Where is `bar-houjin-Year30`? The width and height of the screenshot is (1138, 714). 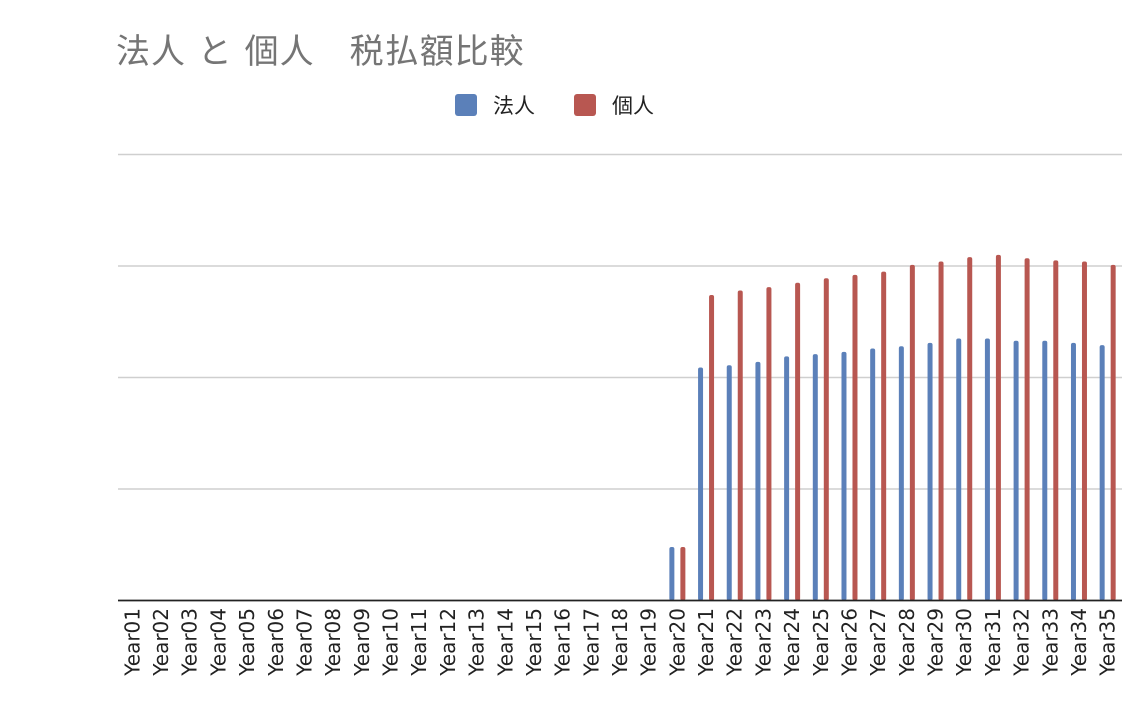 bar-houjin-Year30 is located at coordinates (959, 469).